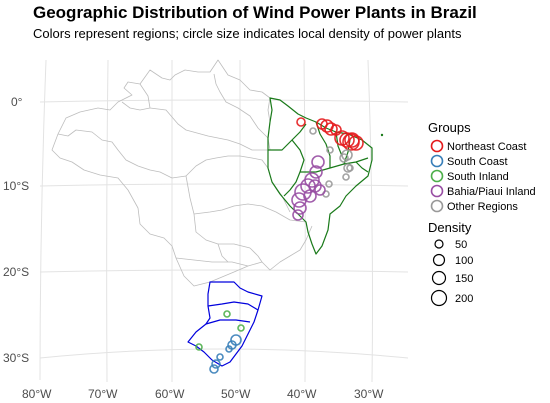 This screenshot has width=550, height=403. Describe the element at coordinates (450, 263) in the screenshot. I see `density-legend: Density 50 100 150 200` at that location.